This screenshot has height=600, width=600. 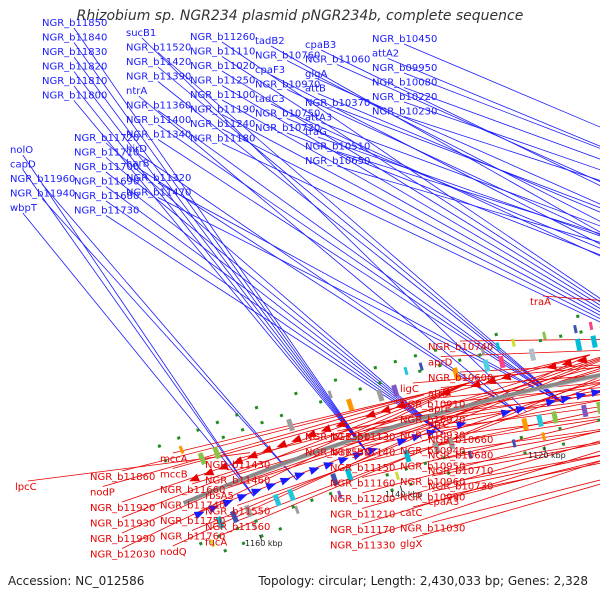 I want to click on forward-gene-label: NGR_b11180, so click(x=222, y=139).